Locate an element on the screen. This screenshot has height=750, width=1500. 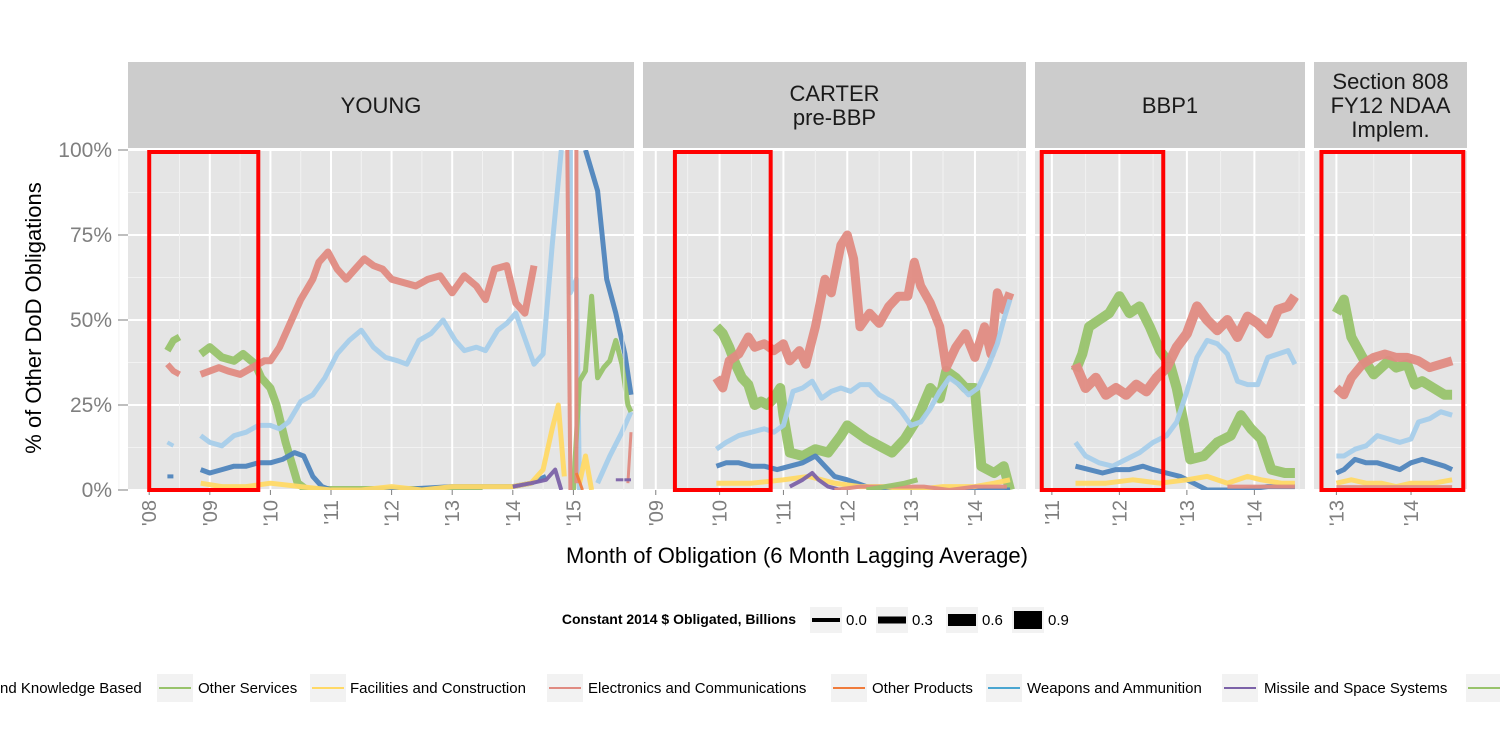
y-tick-label: 0% is located at coordinates (97, 490).